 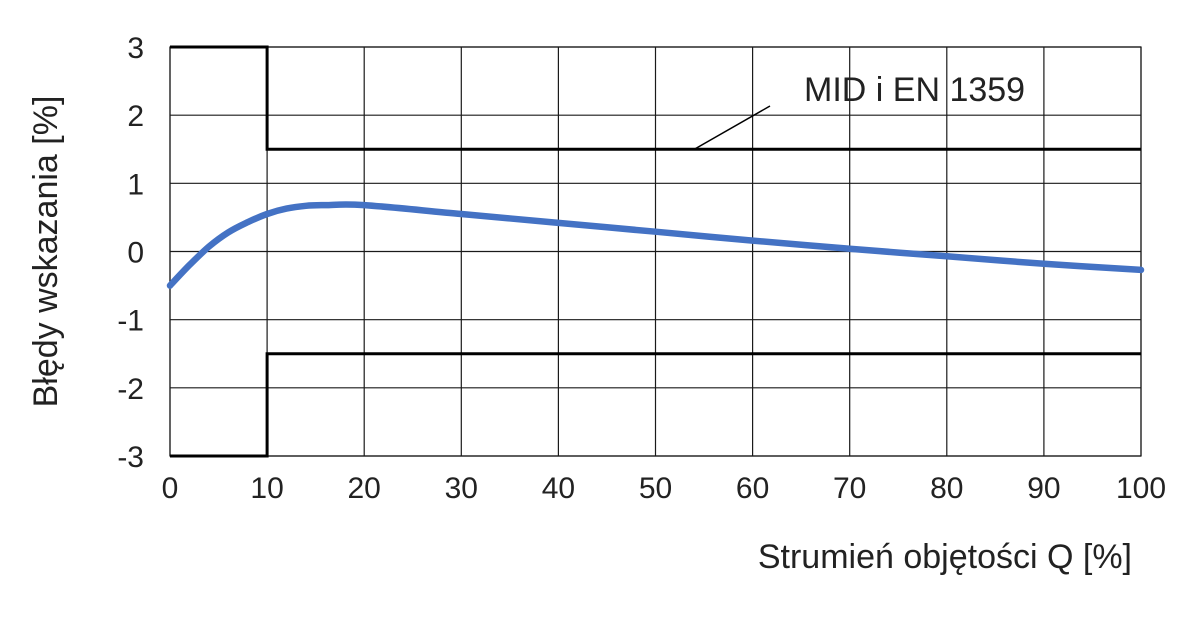 What do you see at coordinates (130, 457) in the screenshot?
I see `y-tick-label: -3` at bounding box center [130, 457].